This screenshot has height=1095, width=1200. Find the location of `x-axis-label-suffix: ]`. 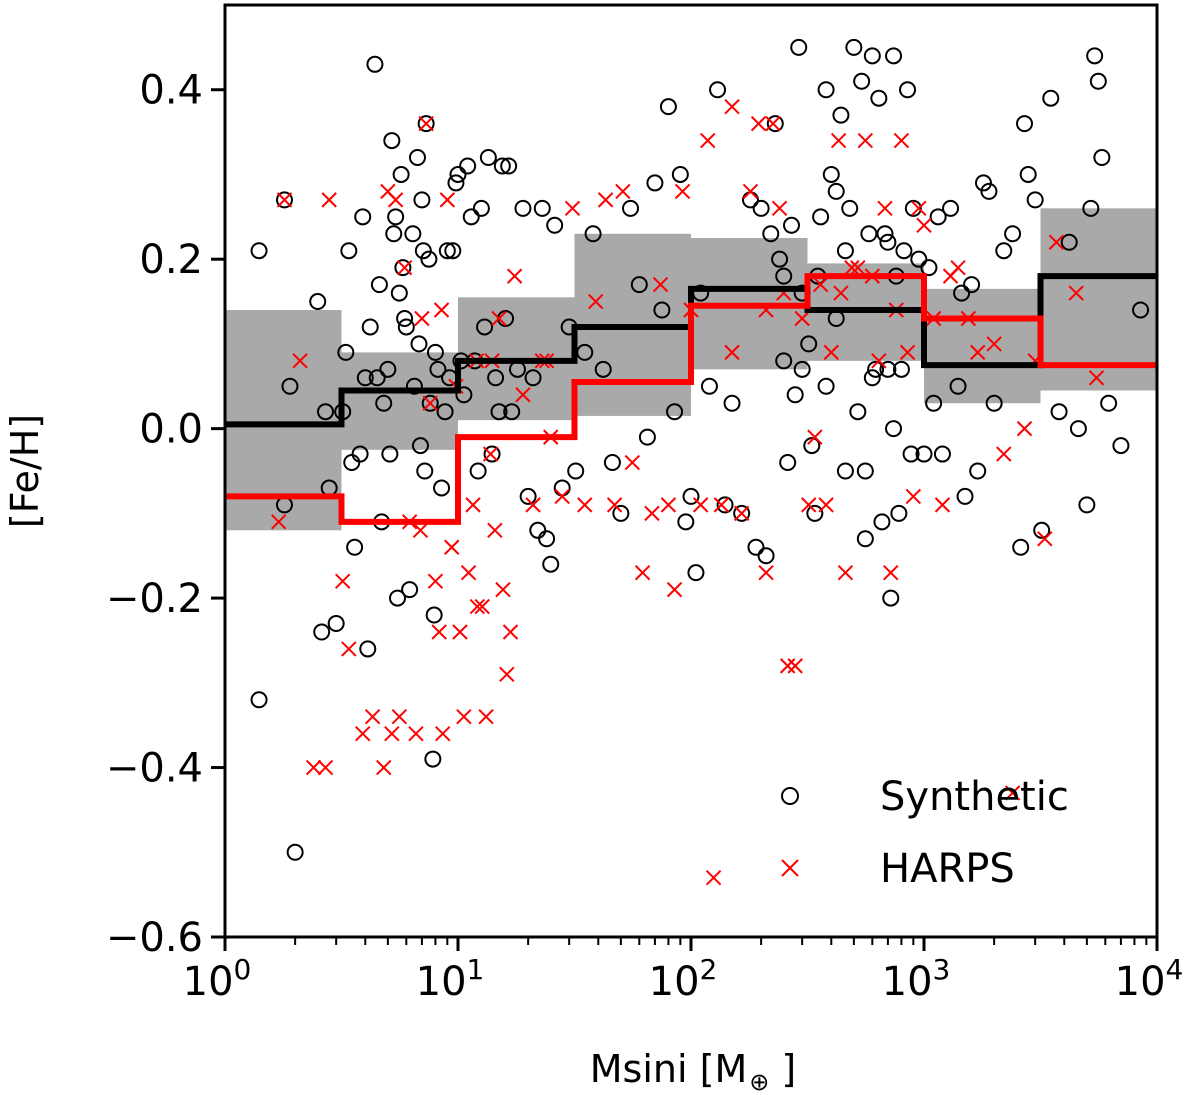

x-axis-label-suffix: ] is located at coordinates (782, 1069).